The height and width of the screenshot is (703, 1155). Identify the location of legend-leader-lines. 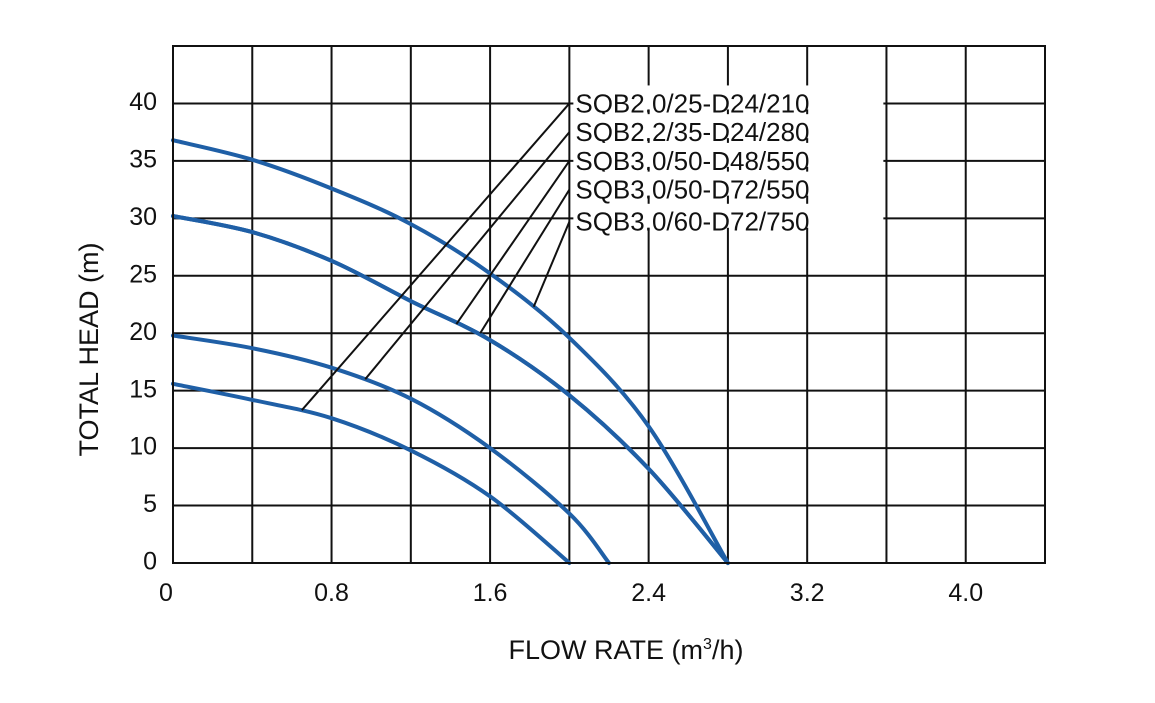
(436, 256).